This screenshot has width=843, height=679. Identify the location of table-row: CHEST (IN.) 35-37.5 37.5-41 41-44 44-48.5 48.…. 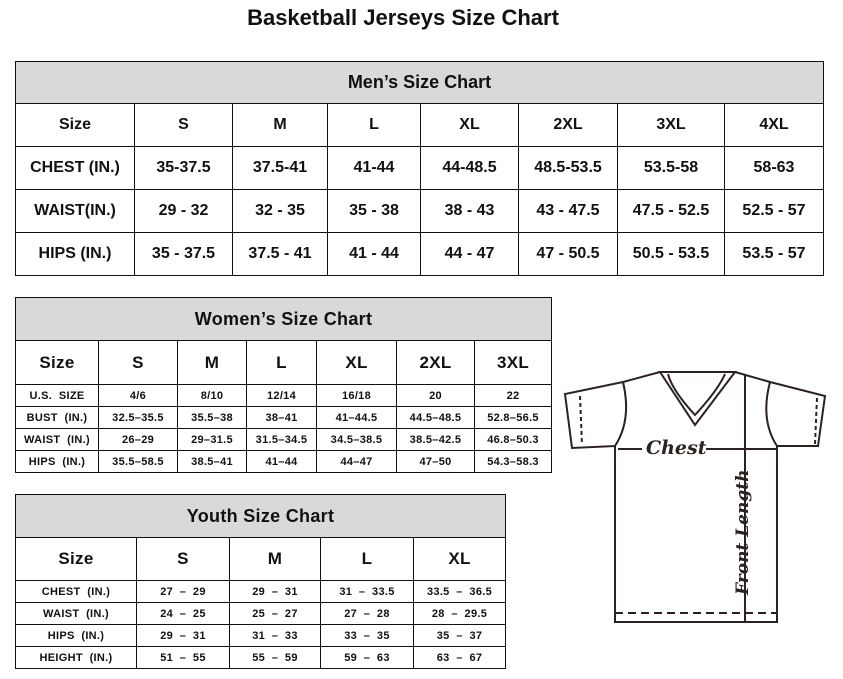
(419, 168).